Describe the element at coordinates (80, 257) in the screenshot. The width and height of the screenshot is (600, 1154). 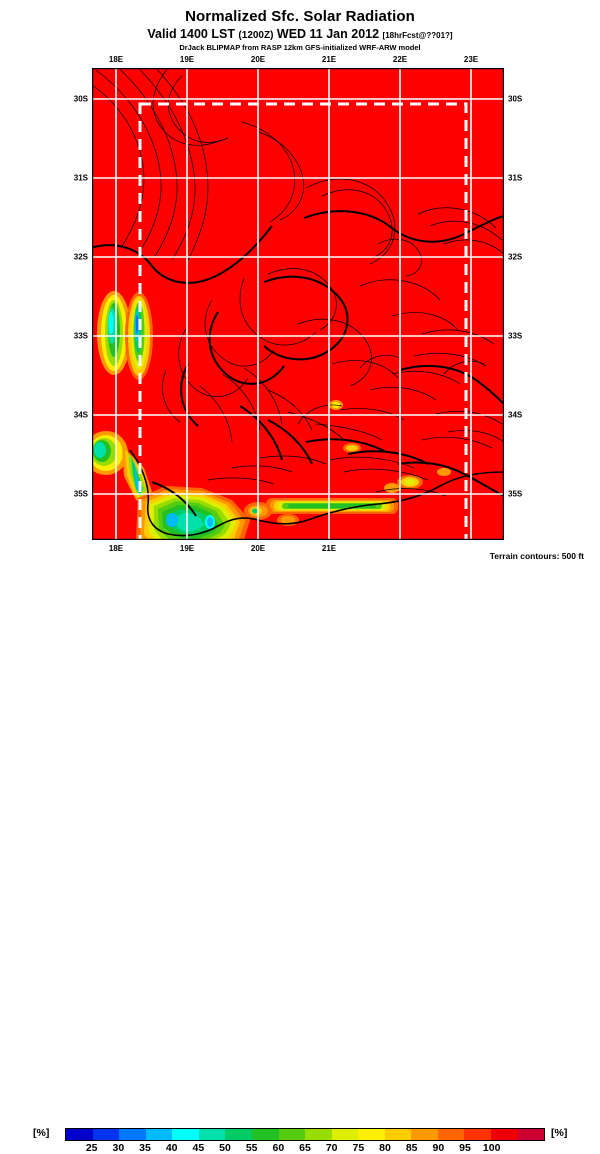
I see `lat-label-left-32s: 32S` at that location.